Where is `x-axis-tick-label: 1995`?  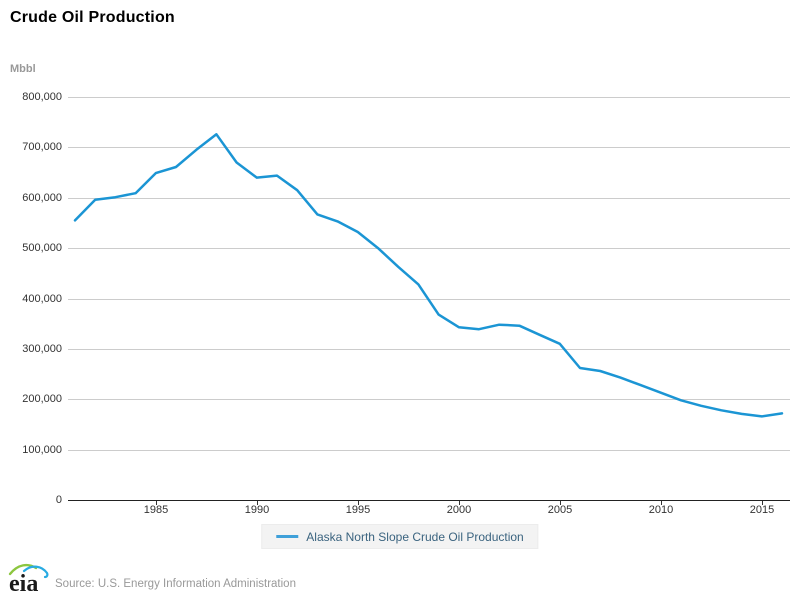 x-axis-tick-label: 1995 is located at coordinates (358, 510).